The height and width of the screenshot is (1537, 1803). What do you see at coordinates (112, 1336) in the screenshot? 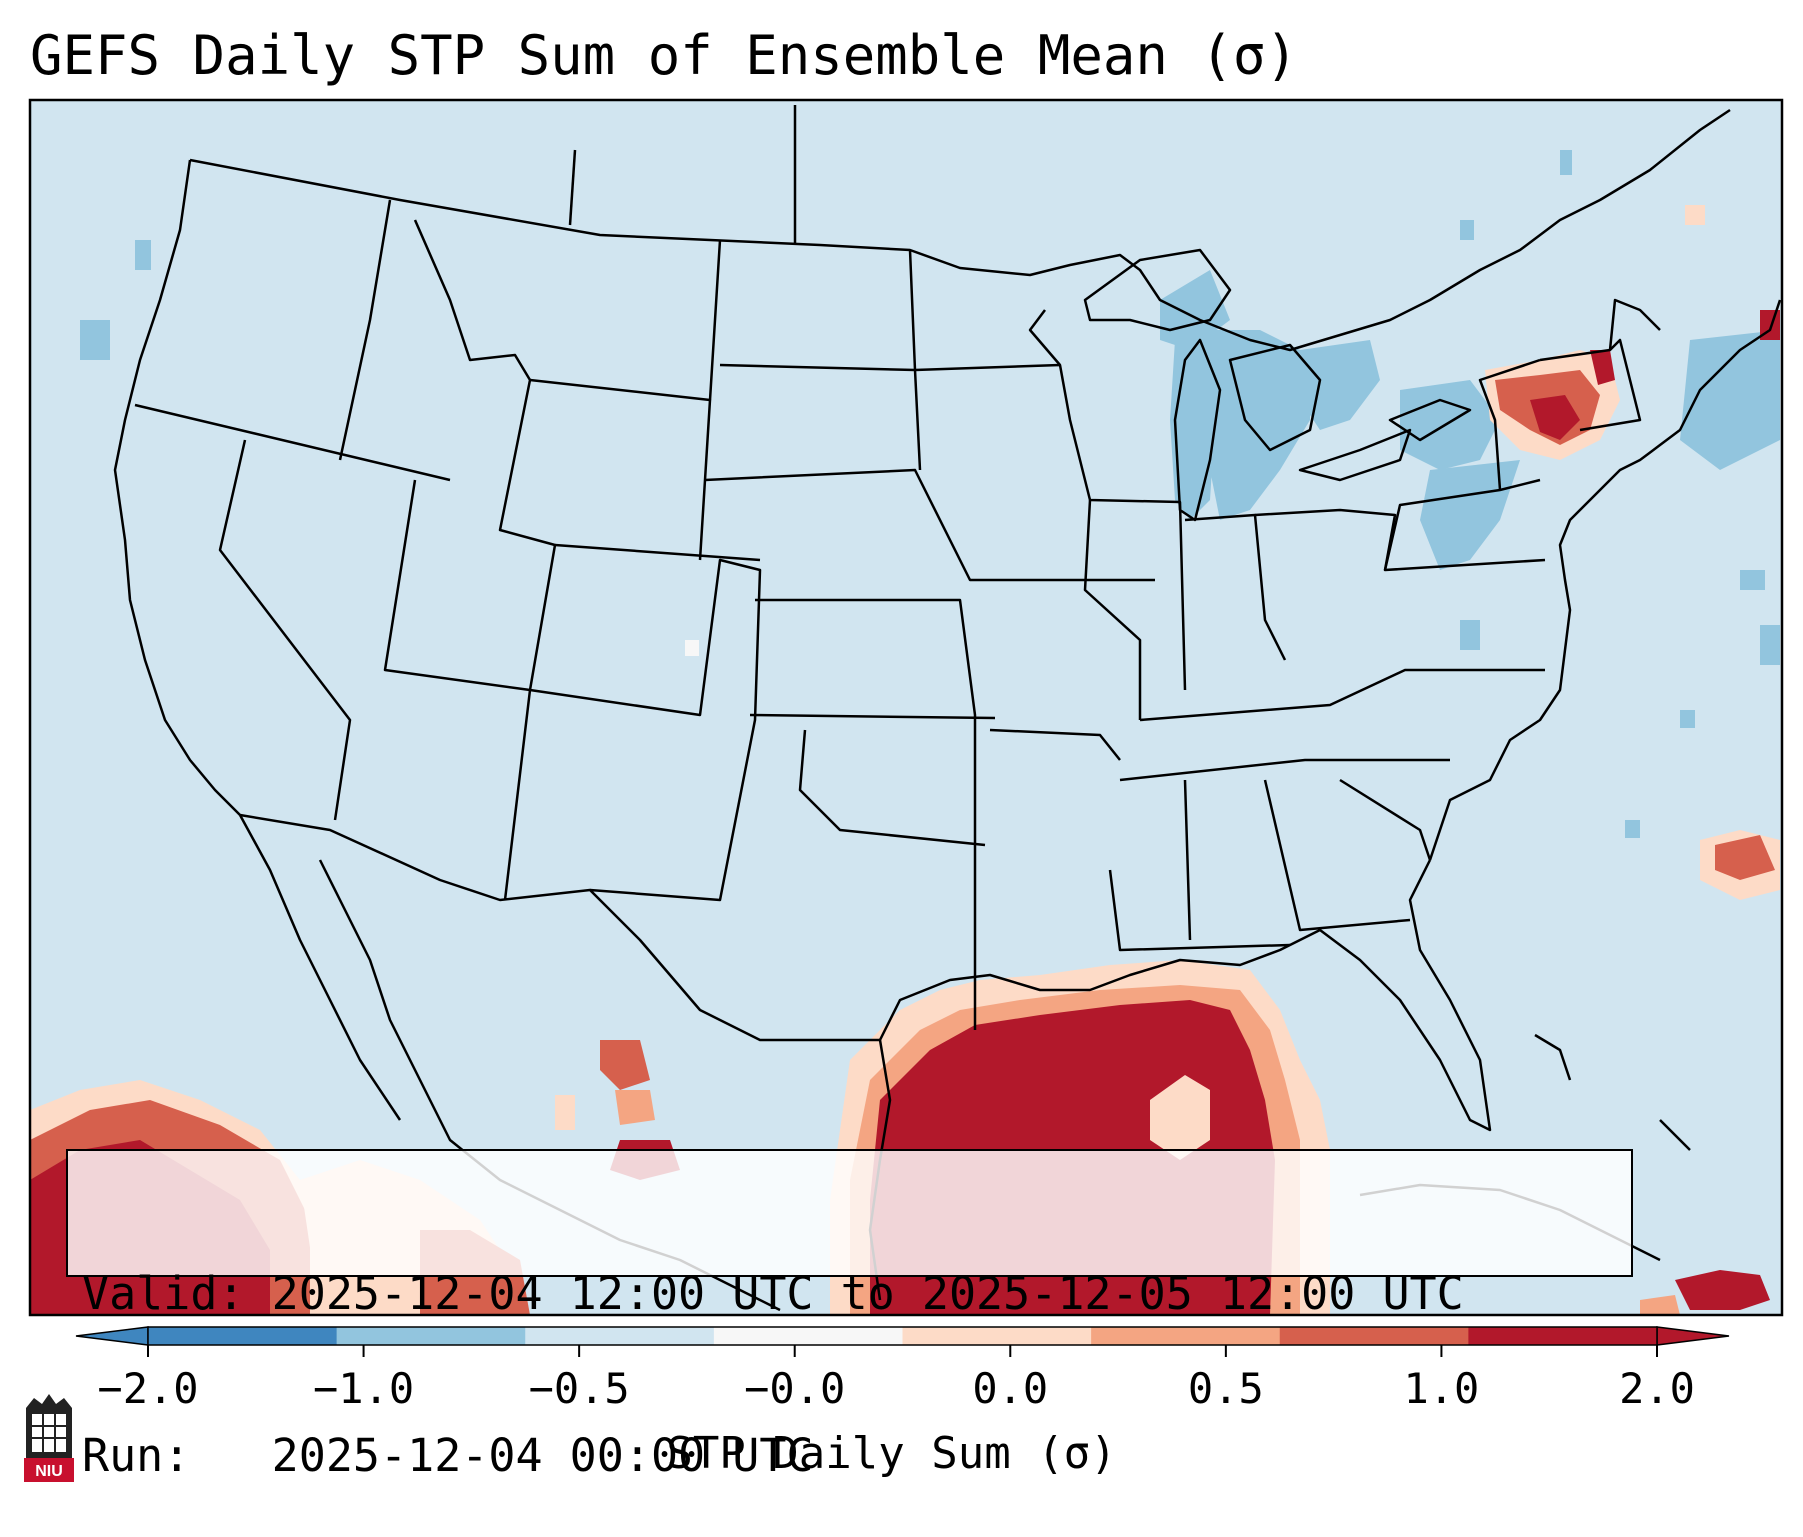
I see `colorbar-extend-low` at bounding box center [112, 1336].